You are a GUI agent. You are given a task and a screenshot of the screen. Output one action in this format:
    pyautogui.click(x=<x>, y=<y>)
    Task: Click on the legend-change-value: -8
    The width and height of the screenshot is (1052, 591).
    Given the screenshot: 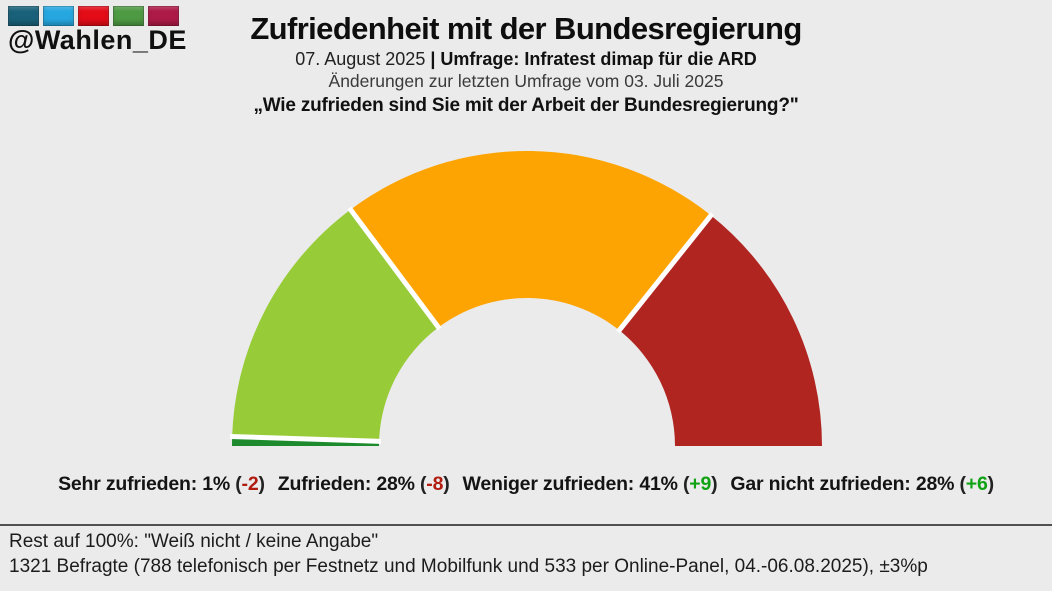 What is the action you would take?
    pyautogui.click(x=435, y=484)
    